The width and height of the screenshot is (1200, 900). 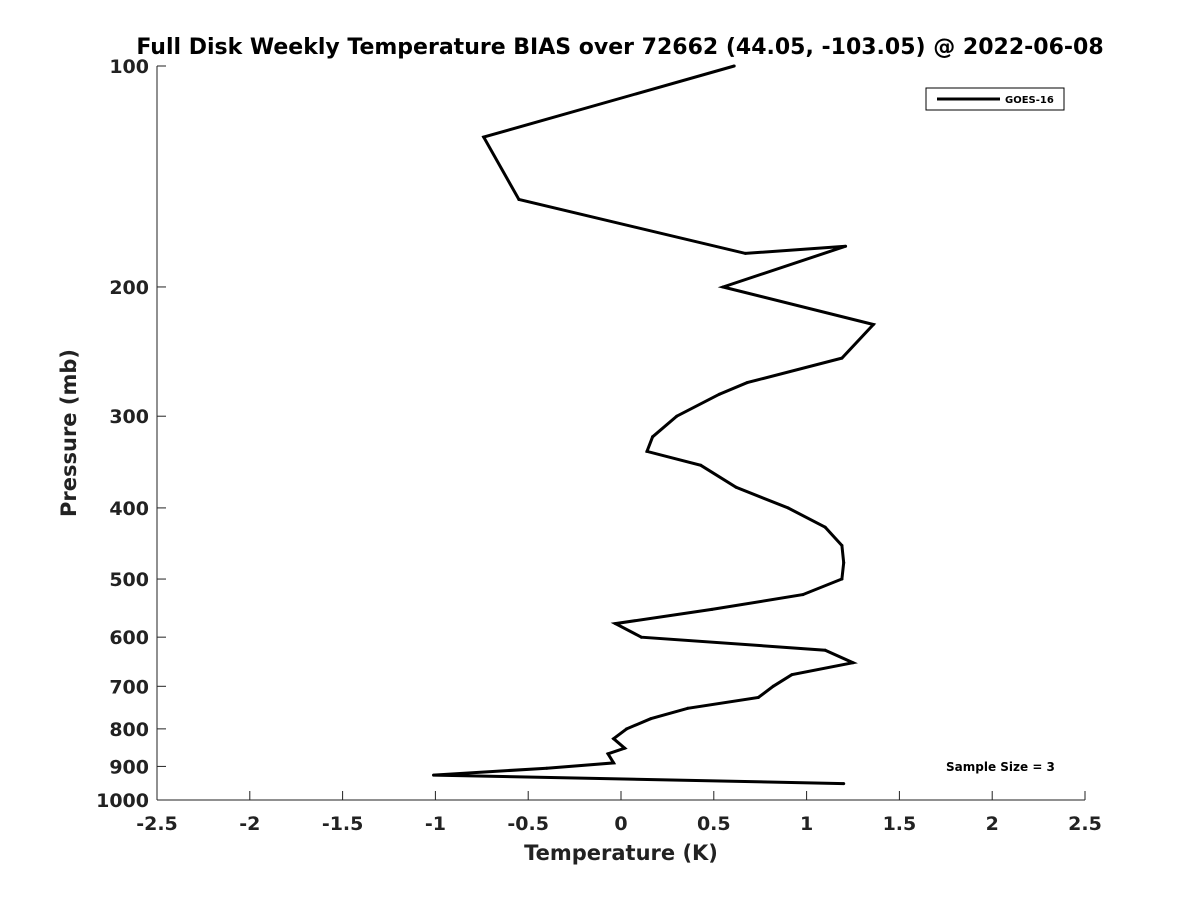 What do you see at coordinates (343, 824) in the screenshot?
I see `x-tick-label: -1.5` at bounding box center [343, 824].